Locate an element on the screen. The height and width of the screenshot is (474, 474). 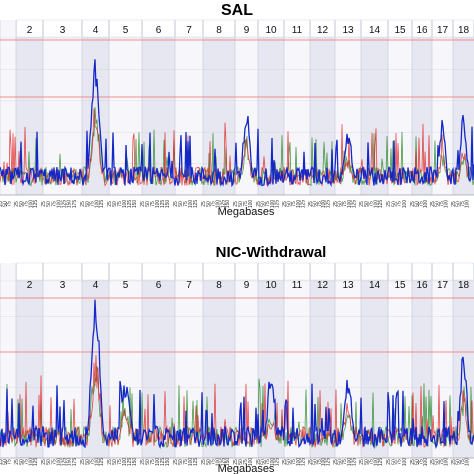
chromosome-label: 8 is located at coordinates (219, 285).